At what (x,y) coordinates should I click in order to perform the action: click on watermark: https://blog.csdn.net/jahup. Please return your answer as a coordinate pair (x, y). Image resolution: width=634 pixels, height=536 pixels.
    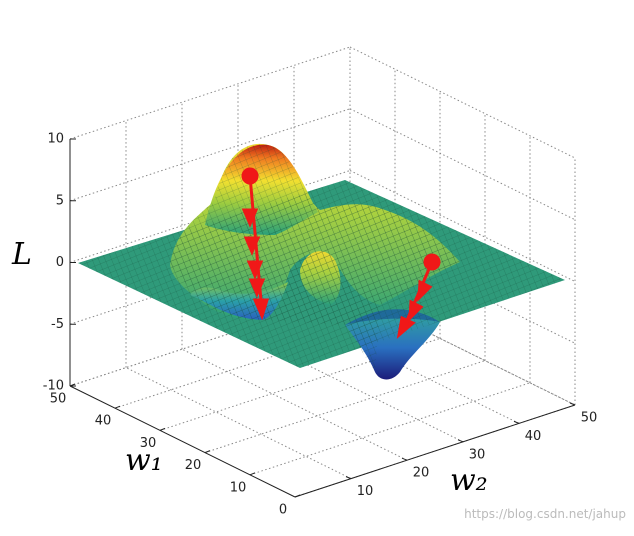
    Looking at the image, I should click on (545, 514).